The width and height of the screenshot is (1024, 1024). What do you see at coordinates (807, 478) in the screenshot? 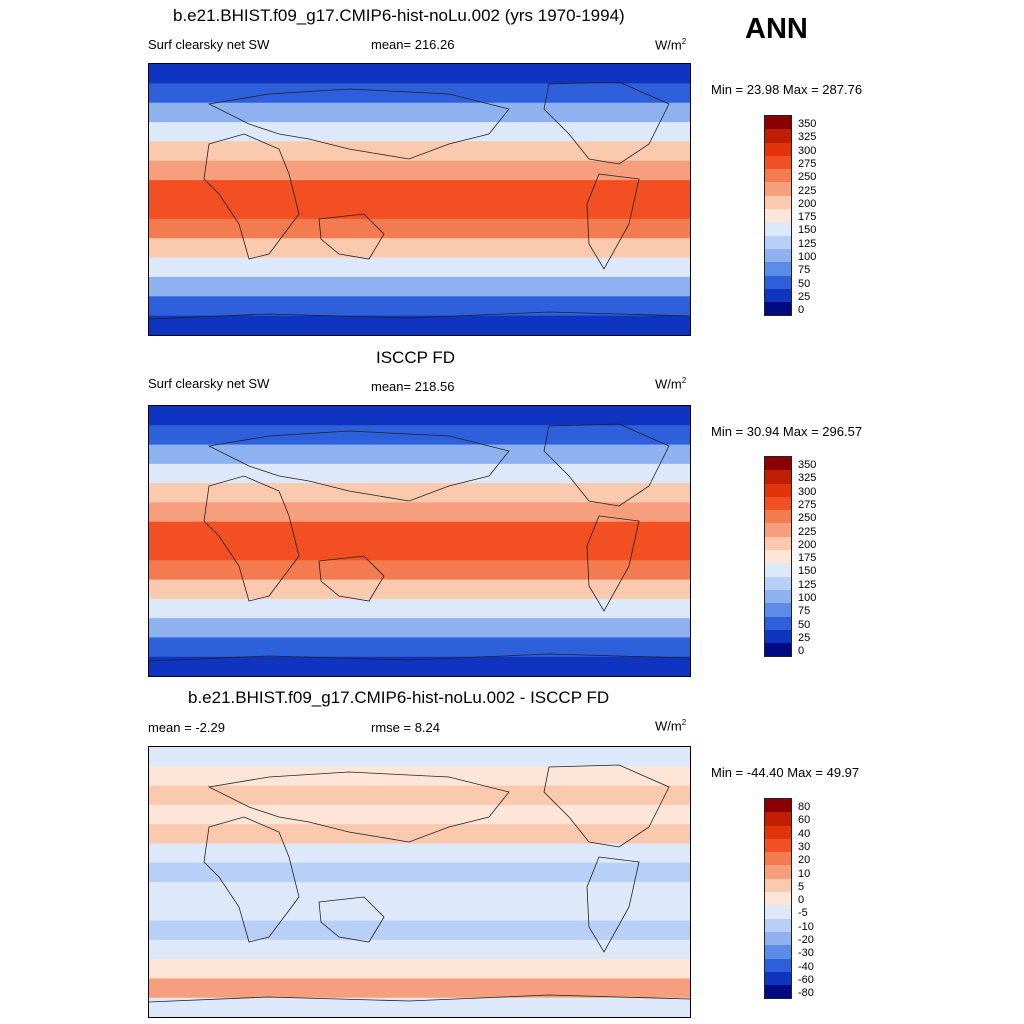
I see `colorbar-tick-label: 325` at bounding box center [807, 478].